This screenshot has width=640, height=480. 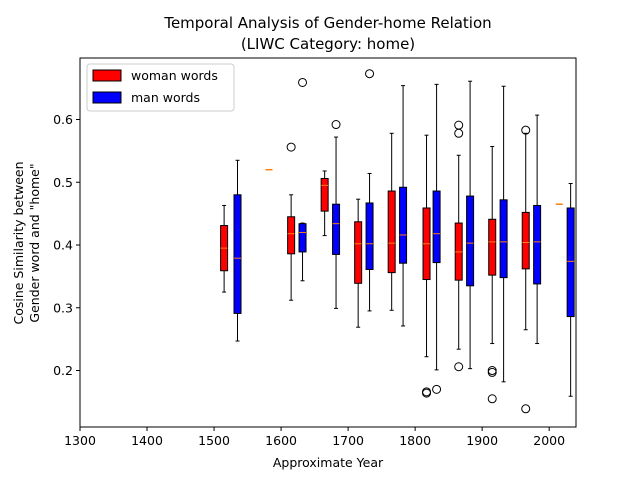 What do you see at coordinates (328, 44) in the screenshot?
I see `chart-title-line2: (LIWC Category: home)` at bounding box center [328, 44].